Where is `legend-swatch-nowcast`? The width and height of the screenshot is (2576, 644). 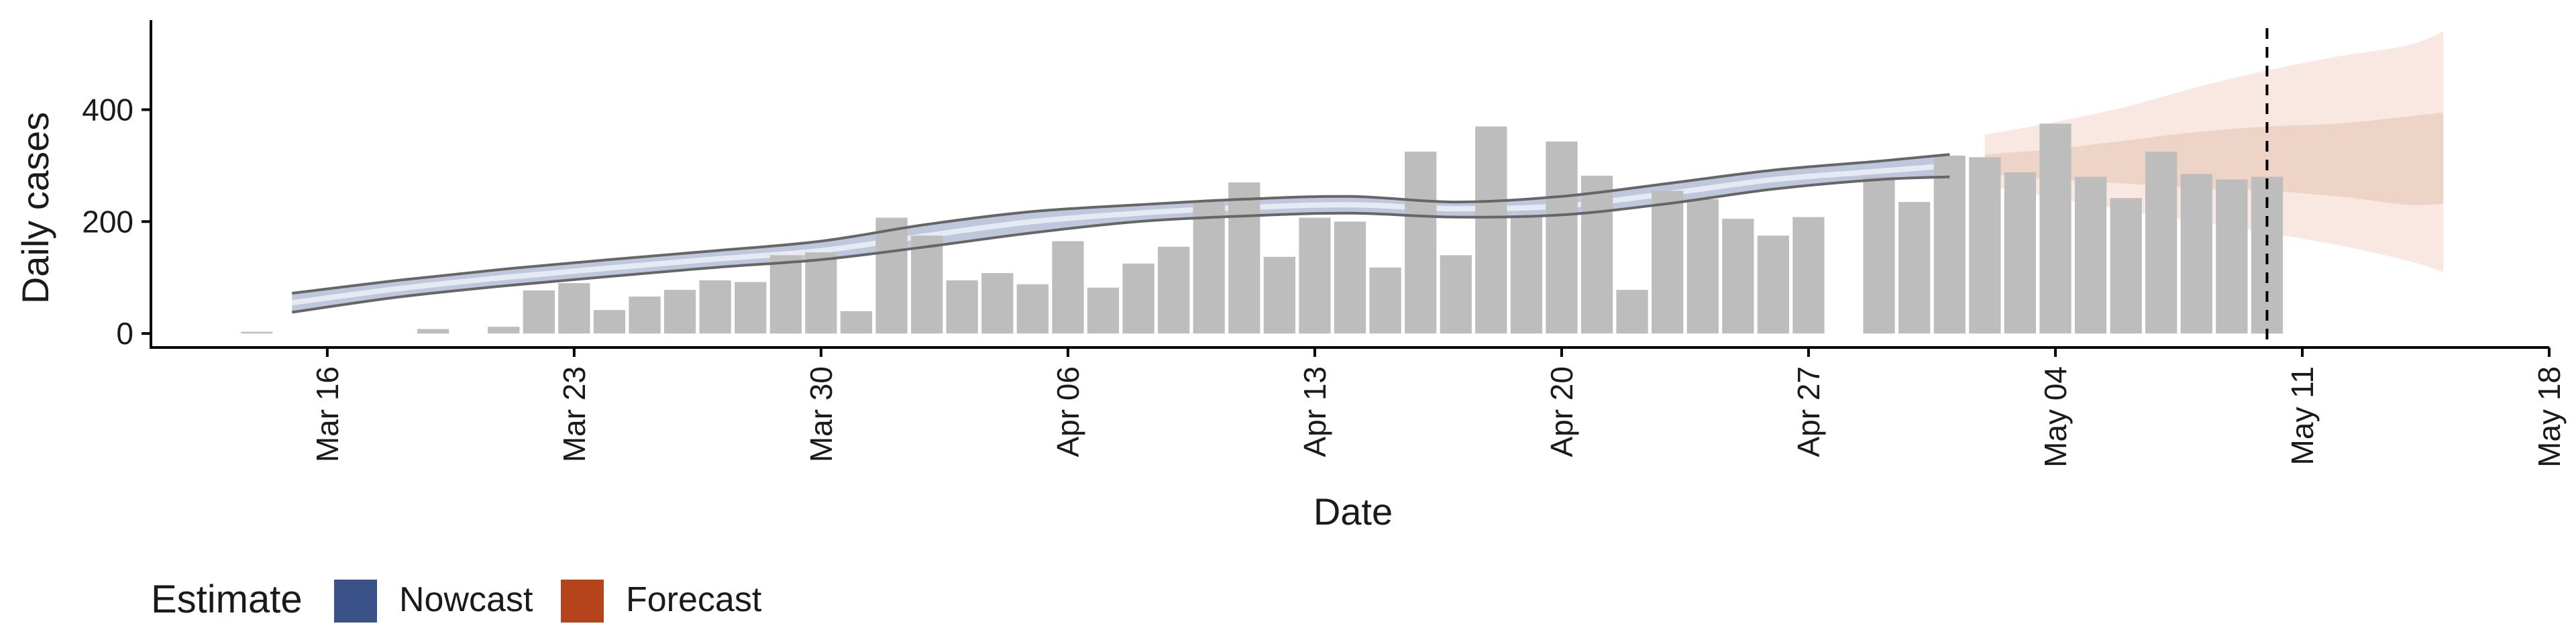
legend-swatch-nowcast is located at coordinates (355, 601).